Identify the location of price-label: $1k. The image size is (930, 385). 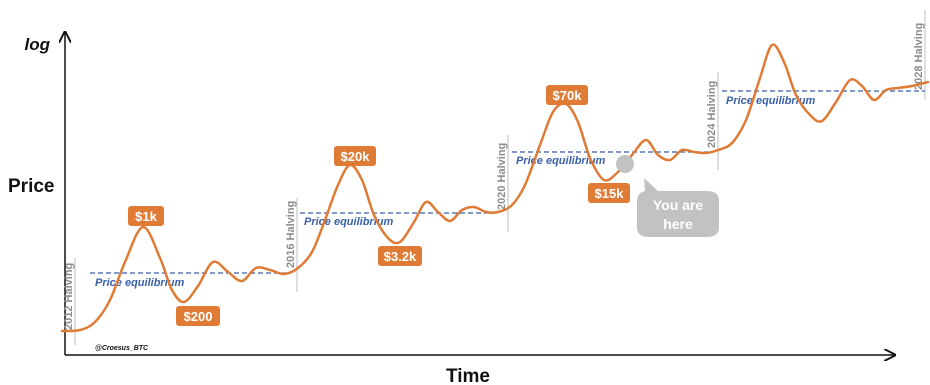
(146, 216).